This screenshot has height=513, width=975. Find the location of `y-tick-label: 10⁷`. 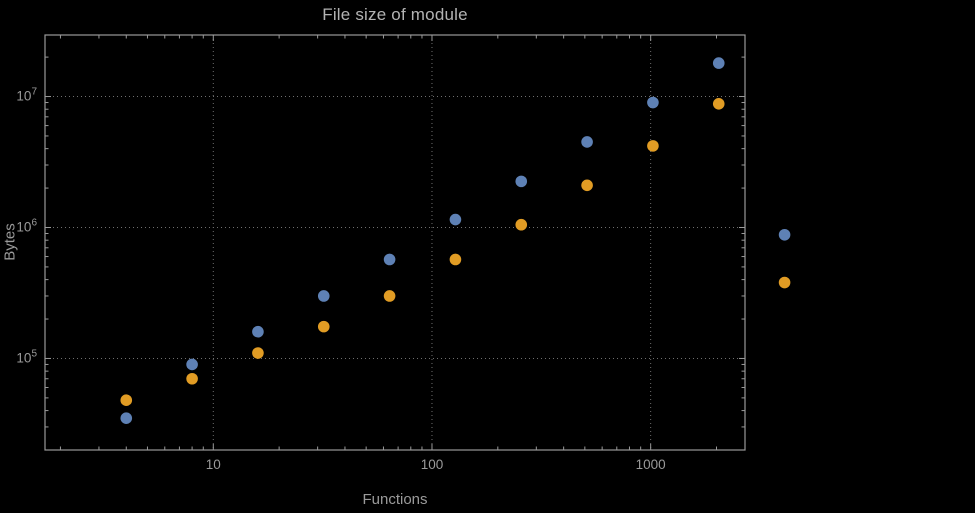

y-tick-label: 10⁷ is located at coordinates (26, 95).